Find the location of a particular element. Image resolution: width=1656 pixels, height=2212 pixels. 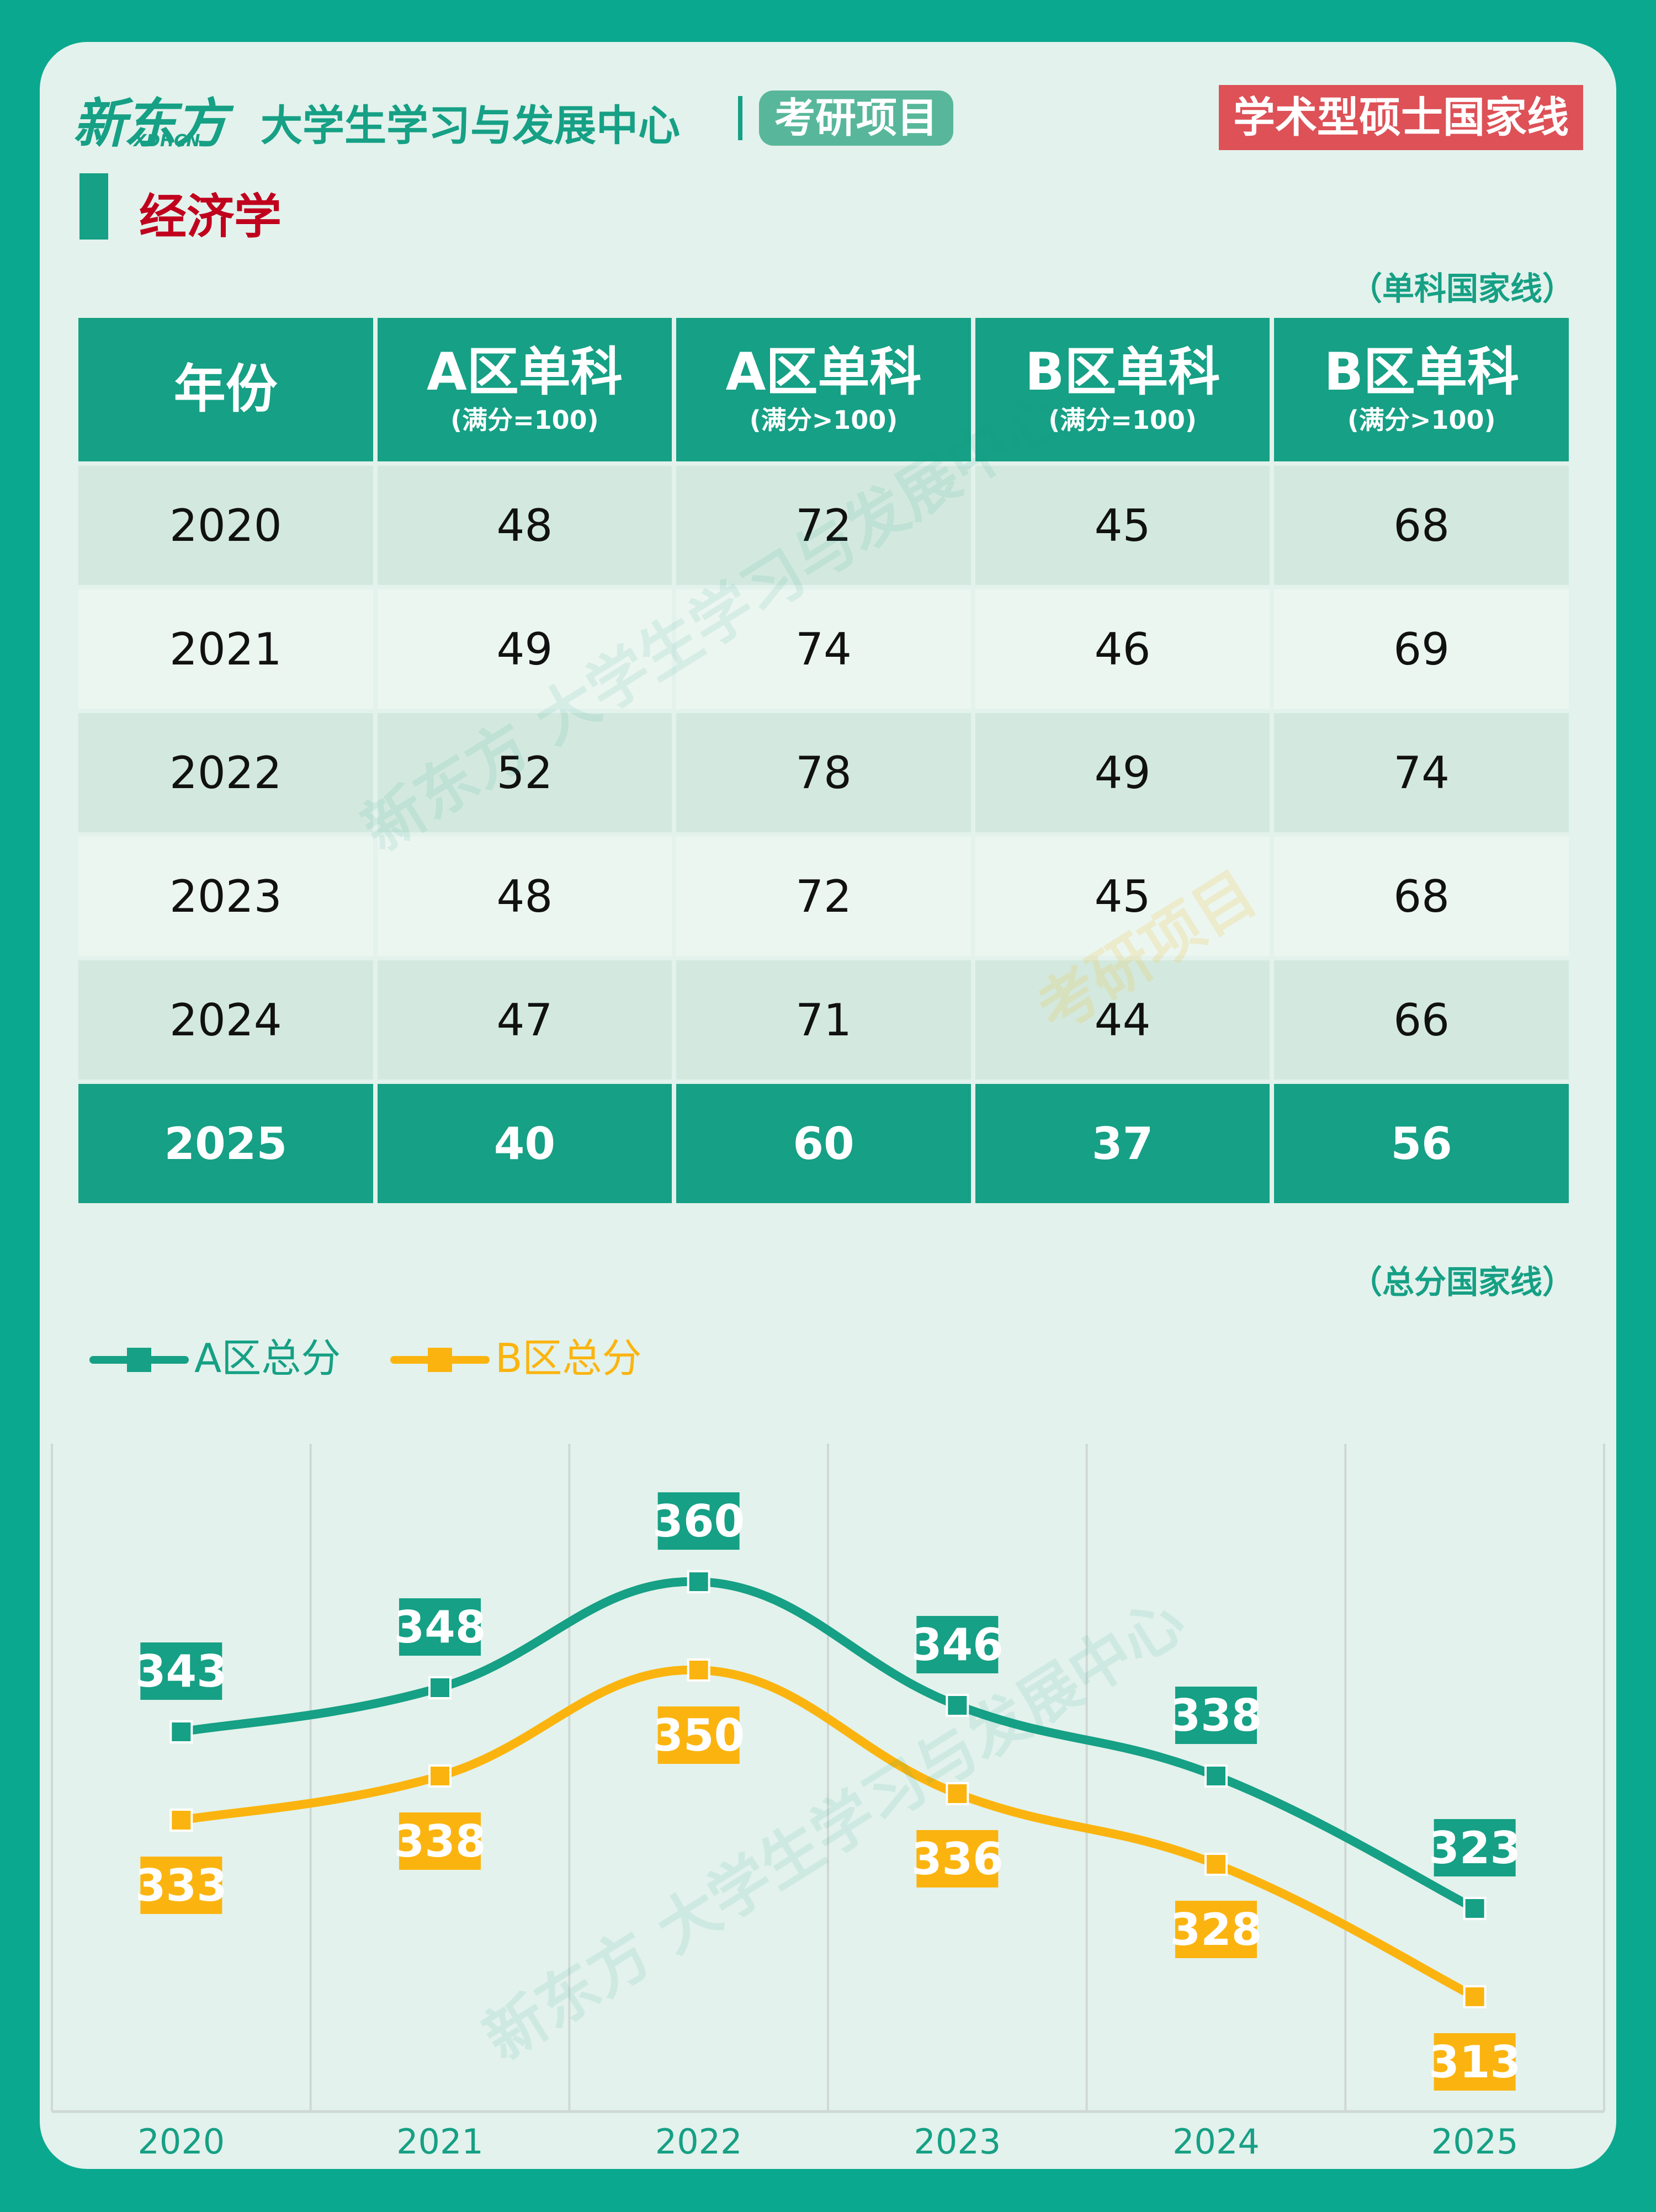

data-label: 338 is located at coordinates (1216, 1715).